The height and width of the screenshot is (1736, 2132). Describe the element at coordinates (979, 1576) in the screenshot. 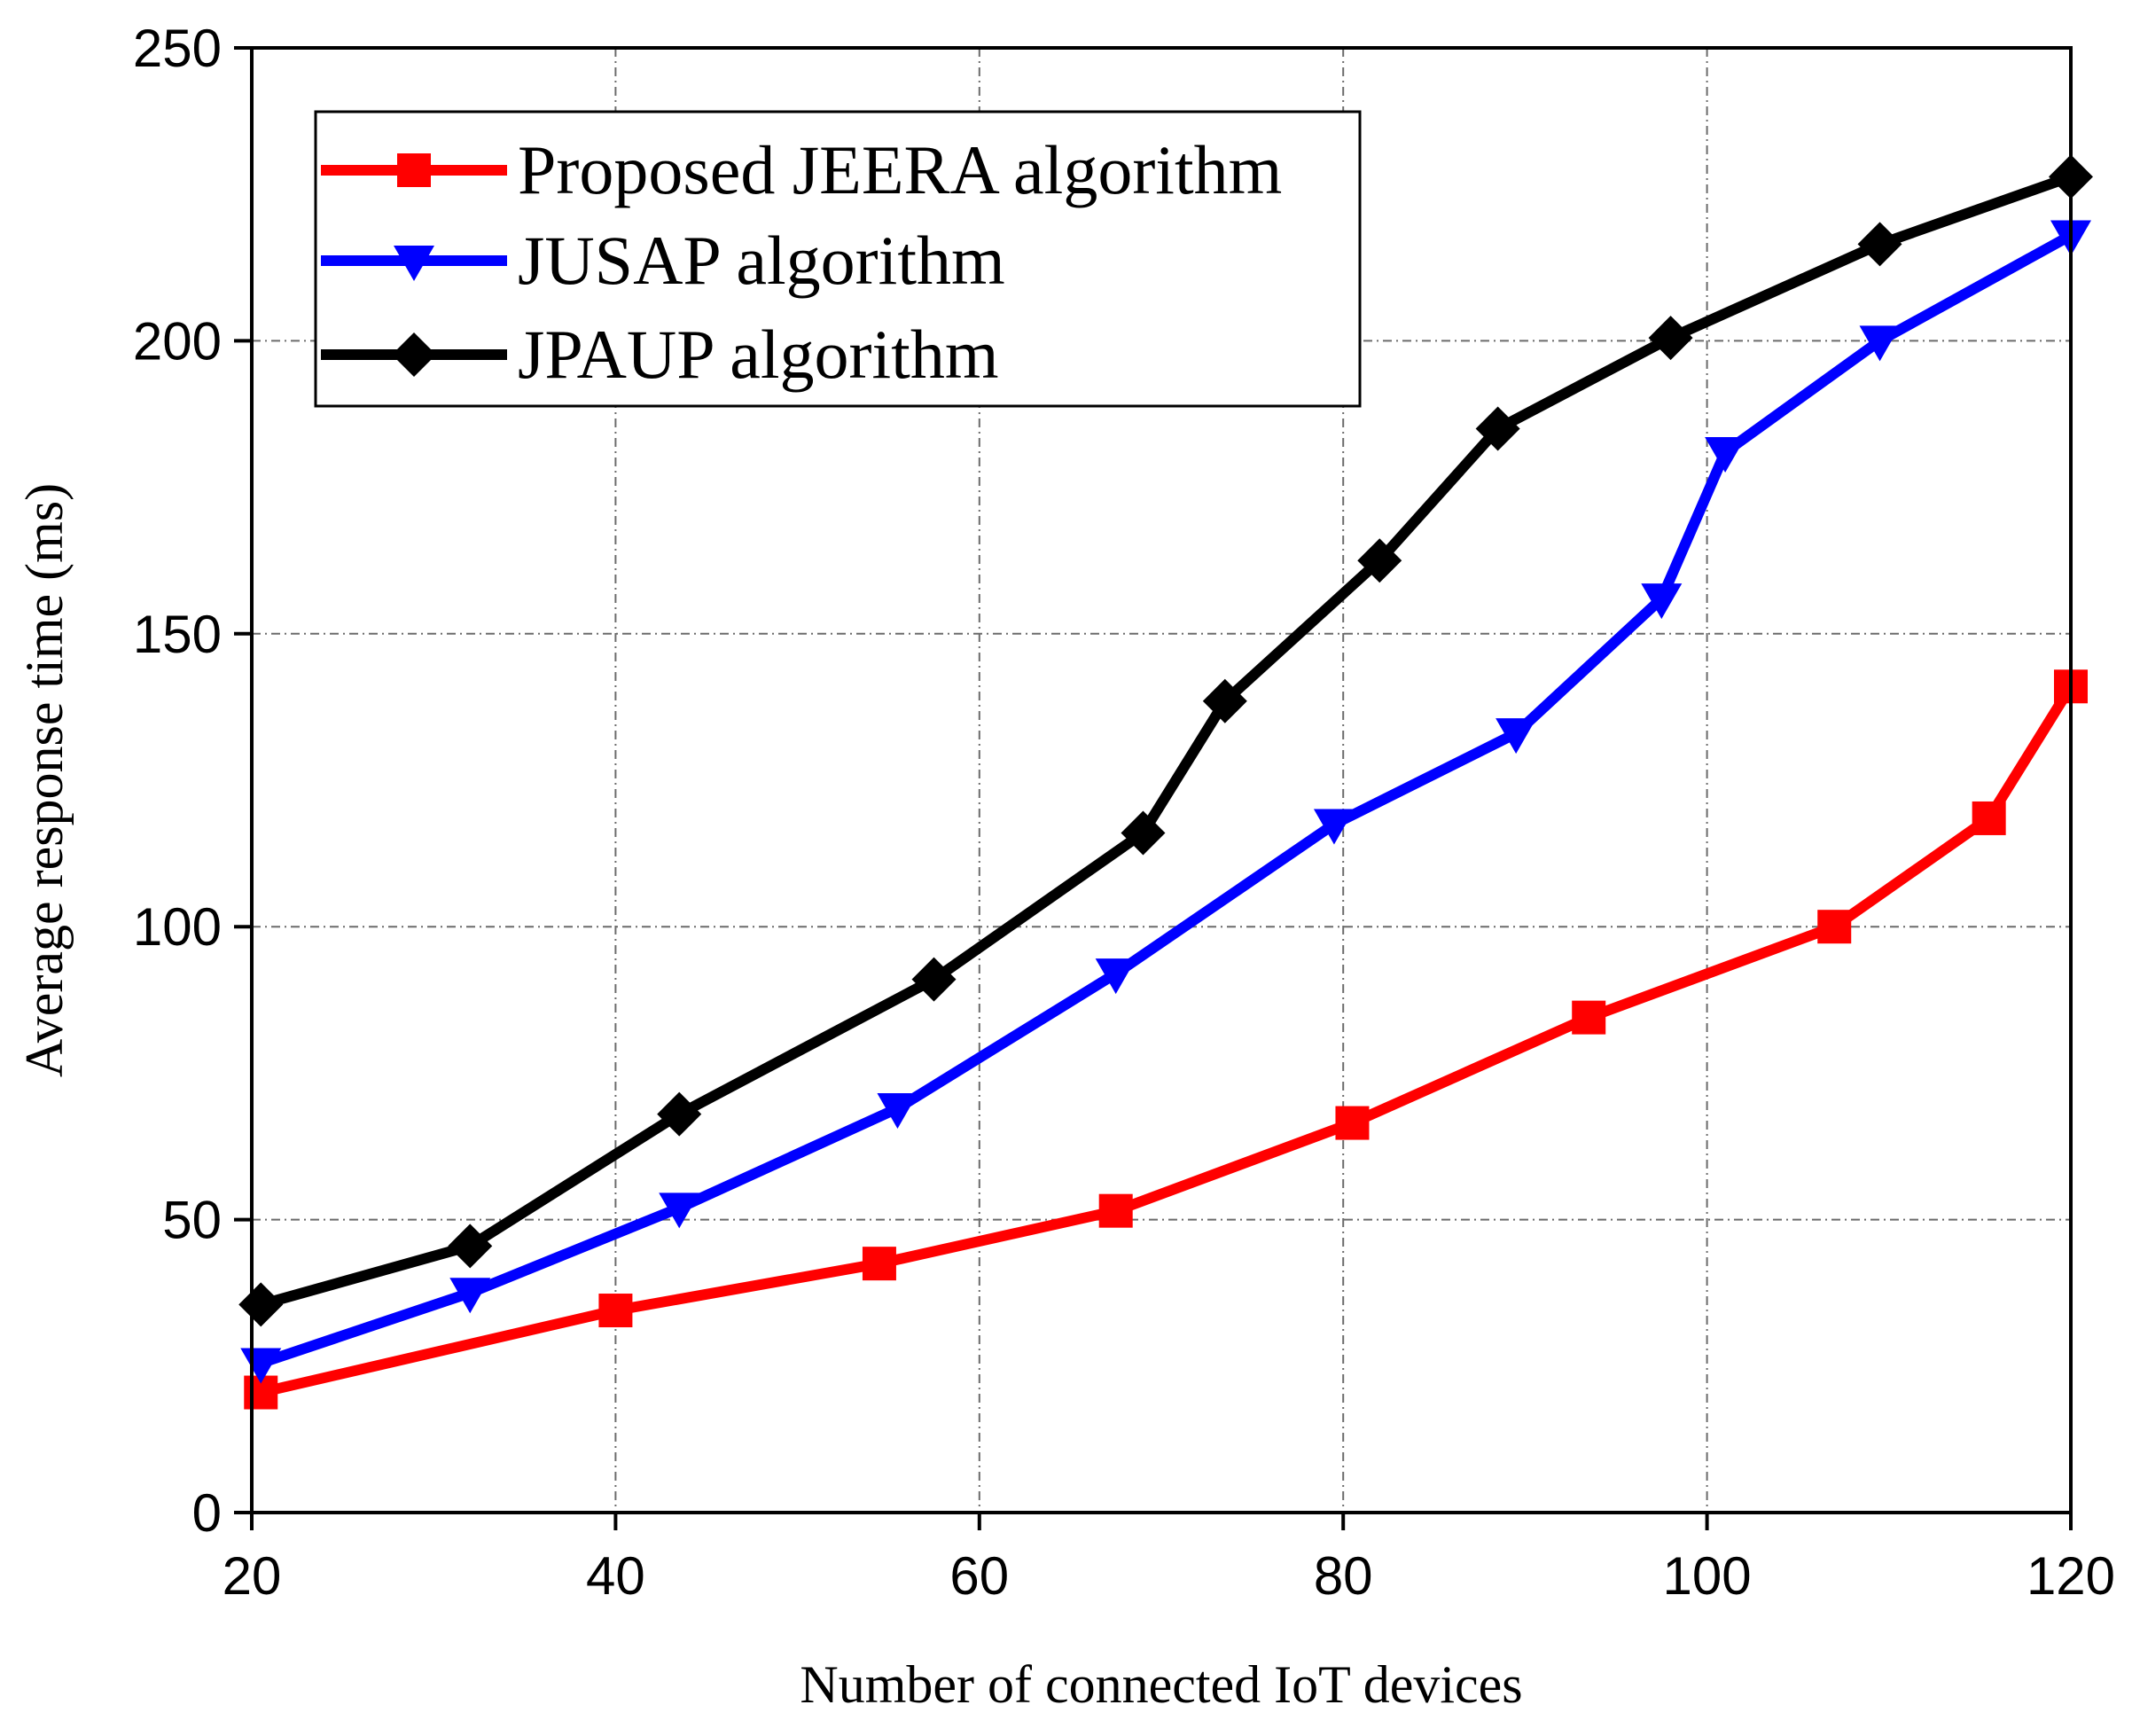

I see `x-tick-label: 60` at that location.